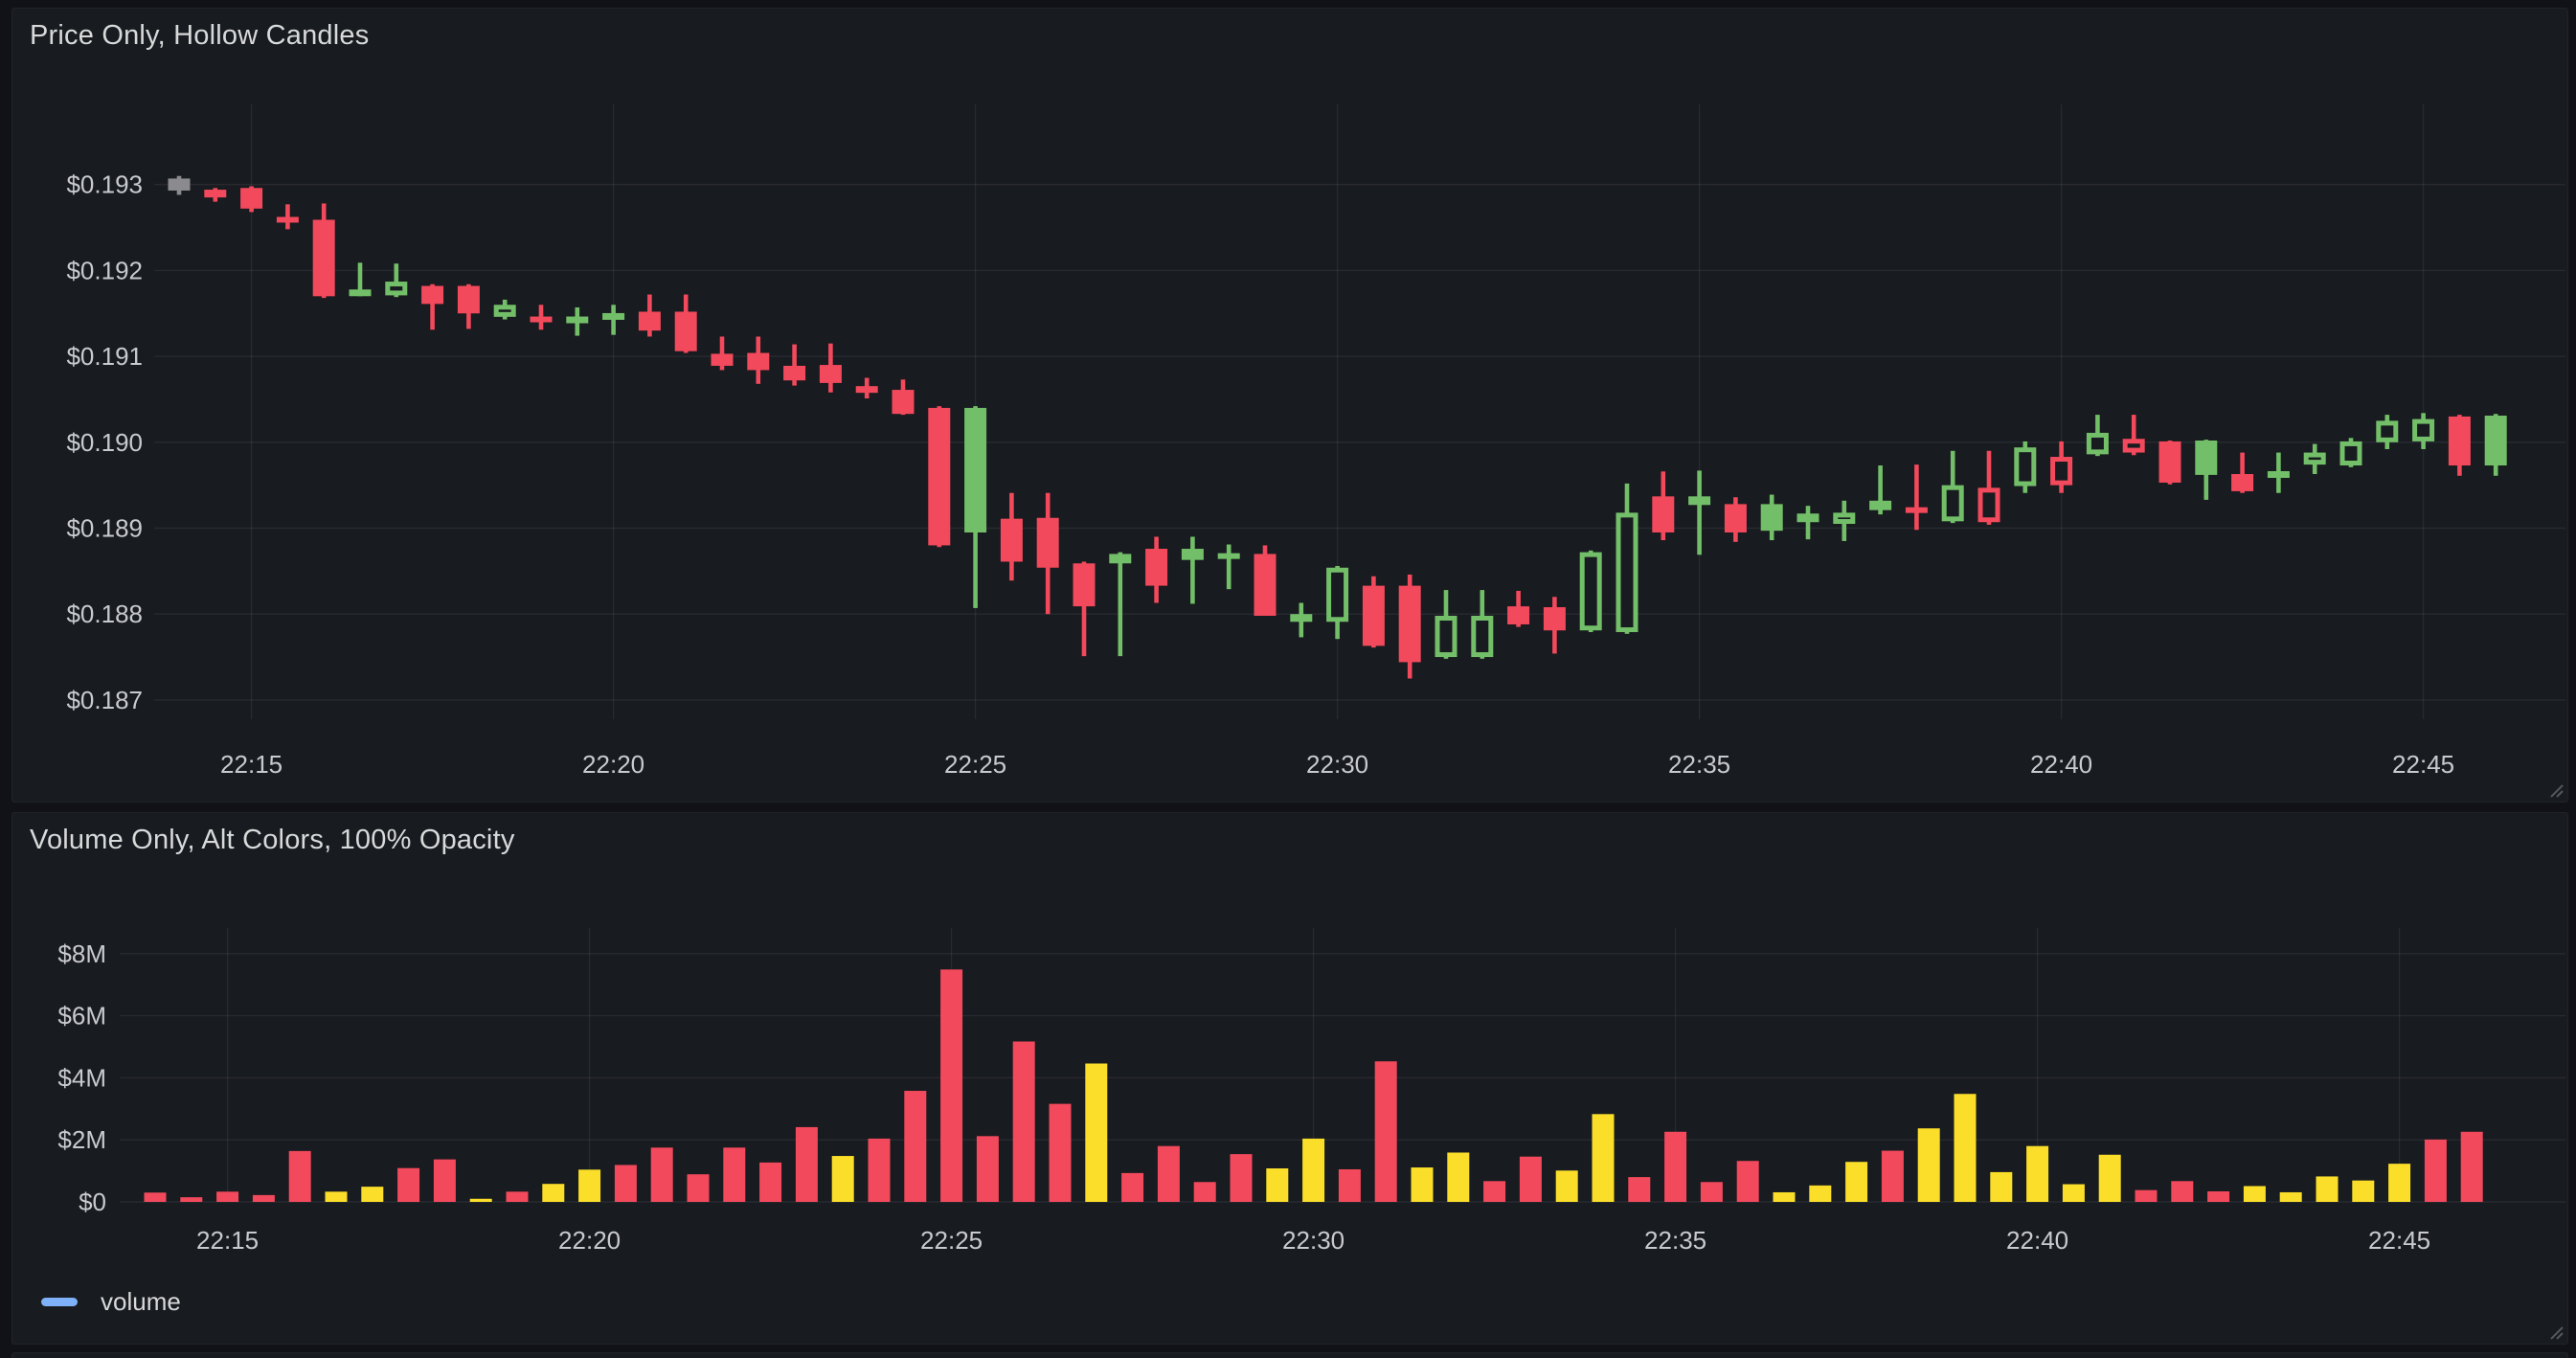 This screenshot has width=2576, height=1358. I want to click on price-panel-title: Price Only, Hollow Candles, so click(200, 35).